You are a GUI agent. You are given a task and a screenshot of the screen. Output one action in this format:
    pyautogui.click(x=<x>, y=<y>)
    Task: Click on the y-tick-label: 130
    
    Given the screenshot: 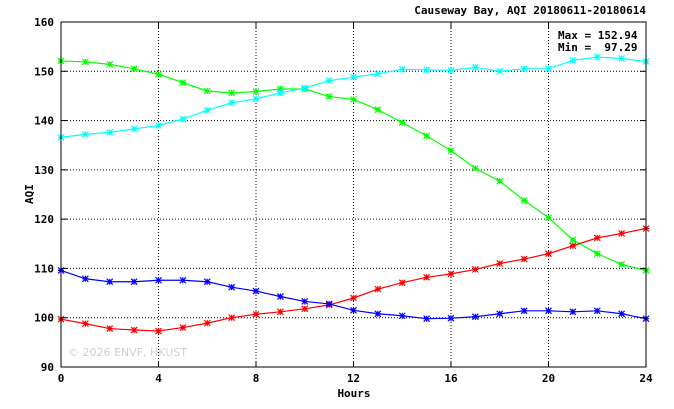 What is the action you would take?
    pyautogui.click(x=44, y=170)
    